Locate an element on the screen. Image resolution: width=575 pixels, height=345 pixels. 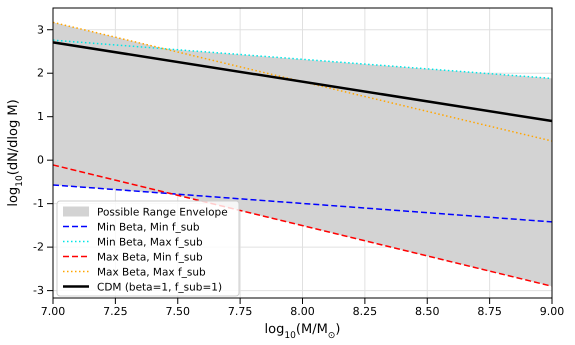
y-tick-label: -3 is located at coordinates (38, 291).